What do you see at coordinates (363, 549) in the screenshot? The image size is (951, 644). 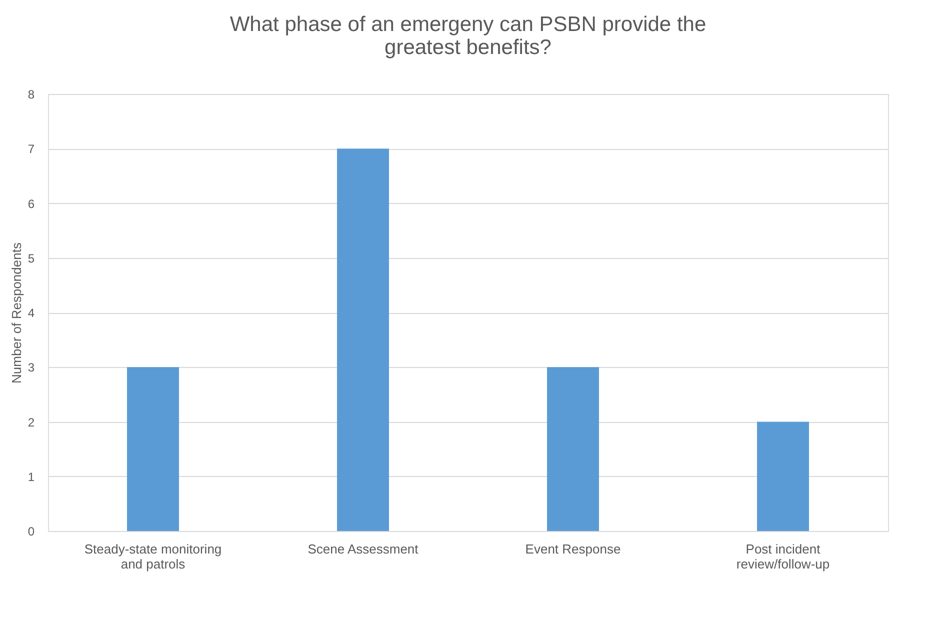 I see `x-tick-label: Scene Assessment` at bounding box center [363, 549].